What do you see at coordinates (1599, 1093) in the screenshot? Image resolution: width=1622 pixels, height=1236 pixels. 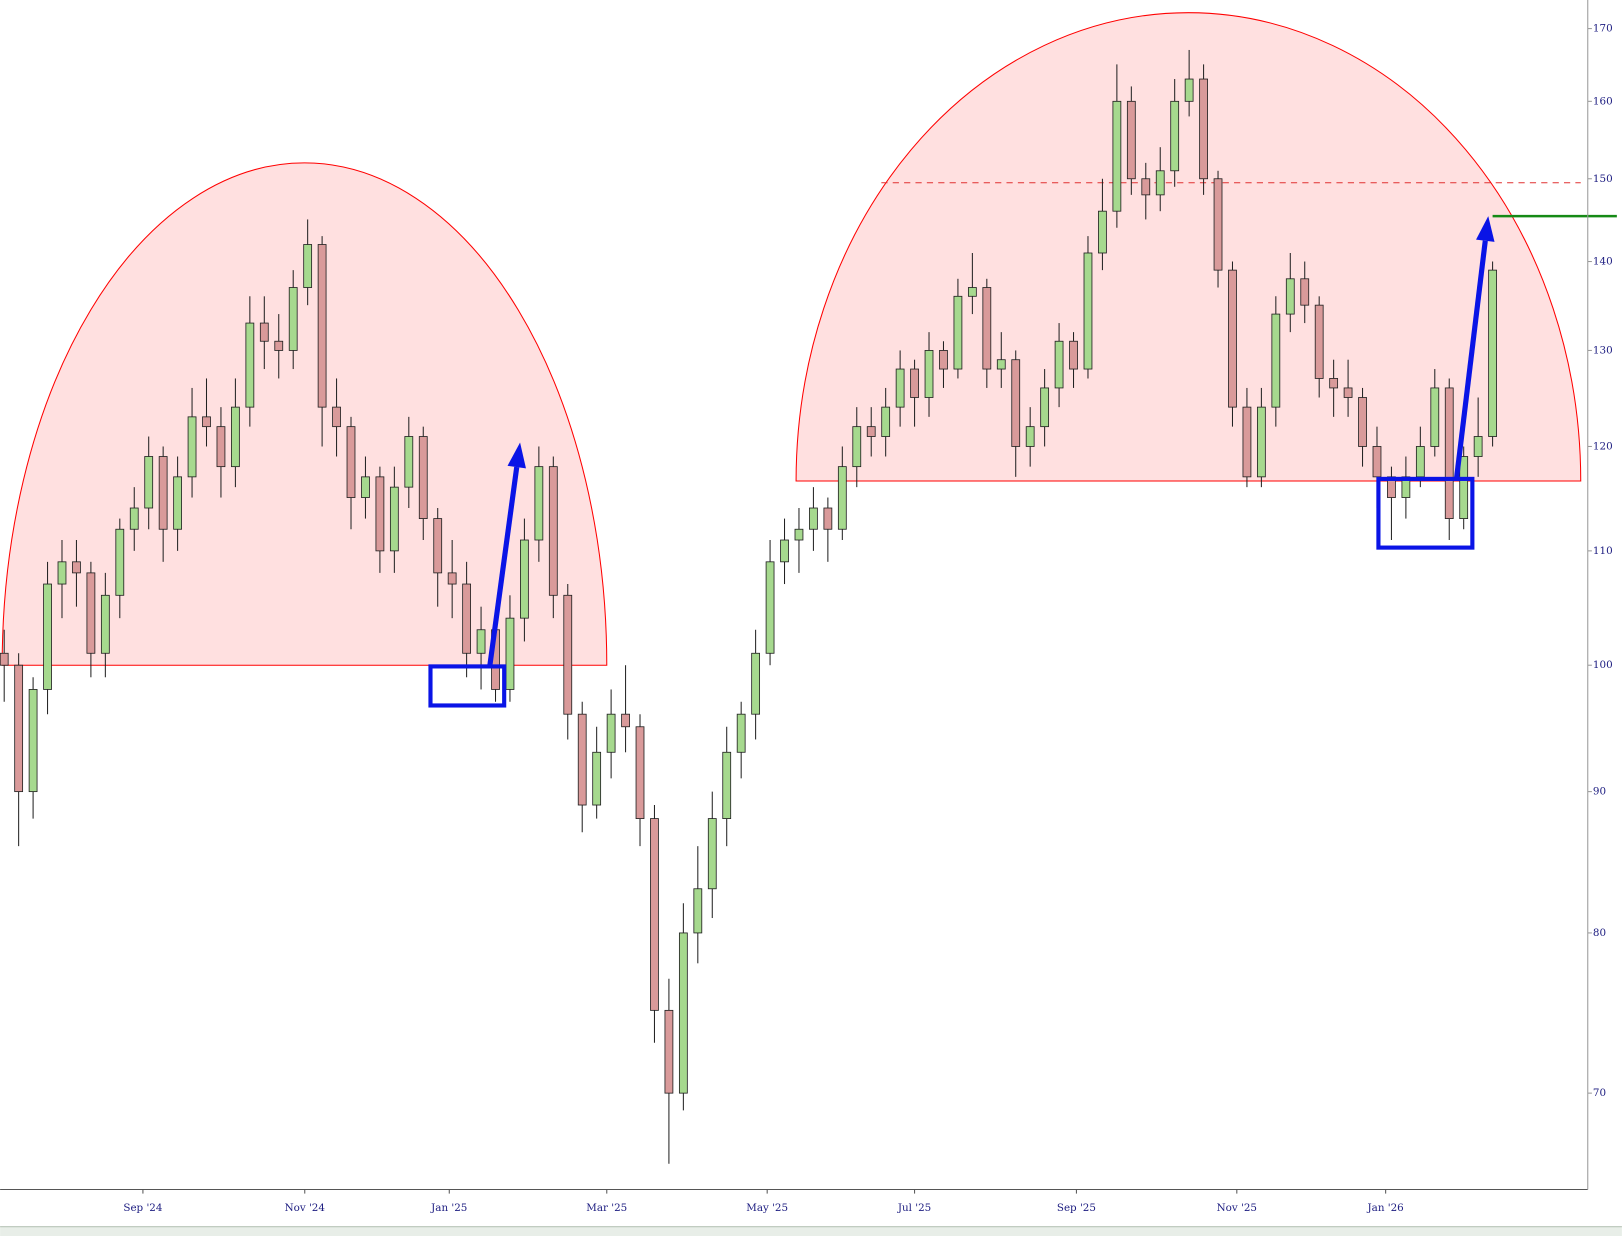 I see `y-tick-label: 70` at bounding box center [1599, 1093].